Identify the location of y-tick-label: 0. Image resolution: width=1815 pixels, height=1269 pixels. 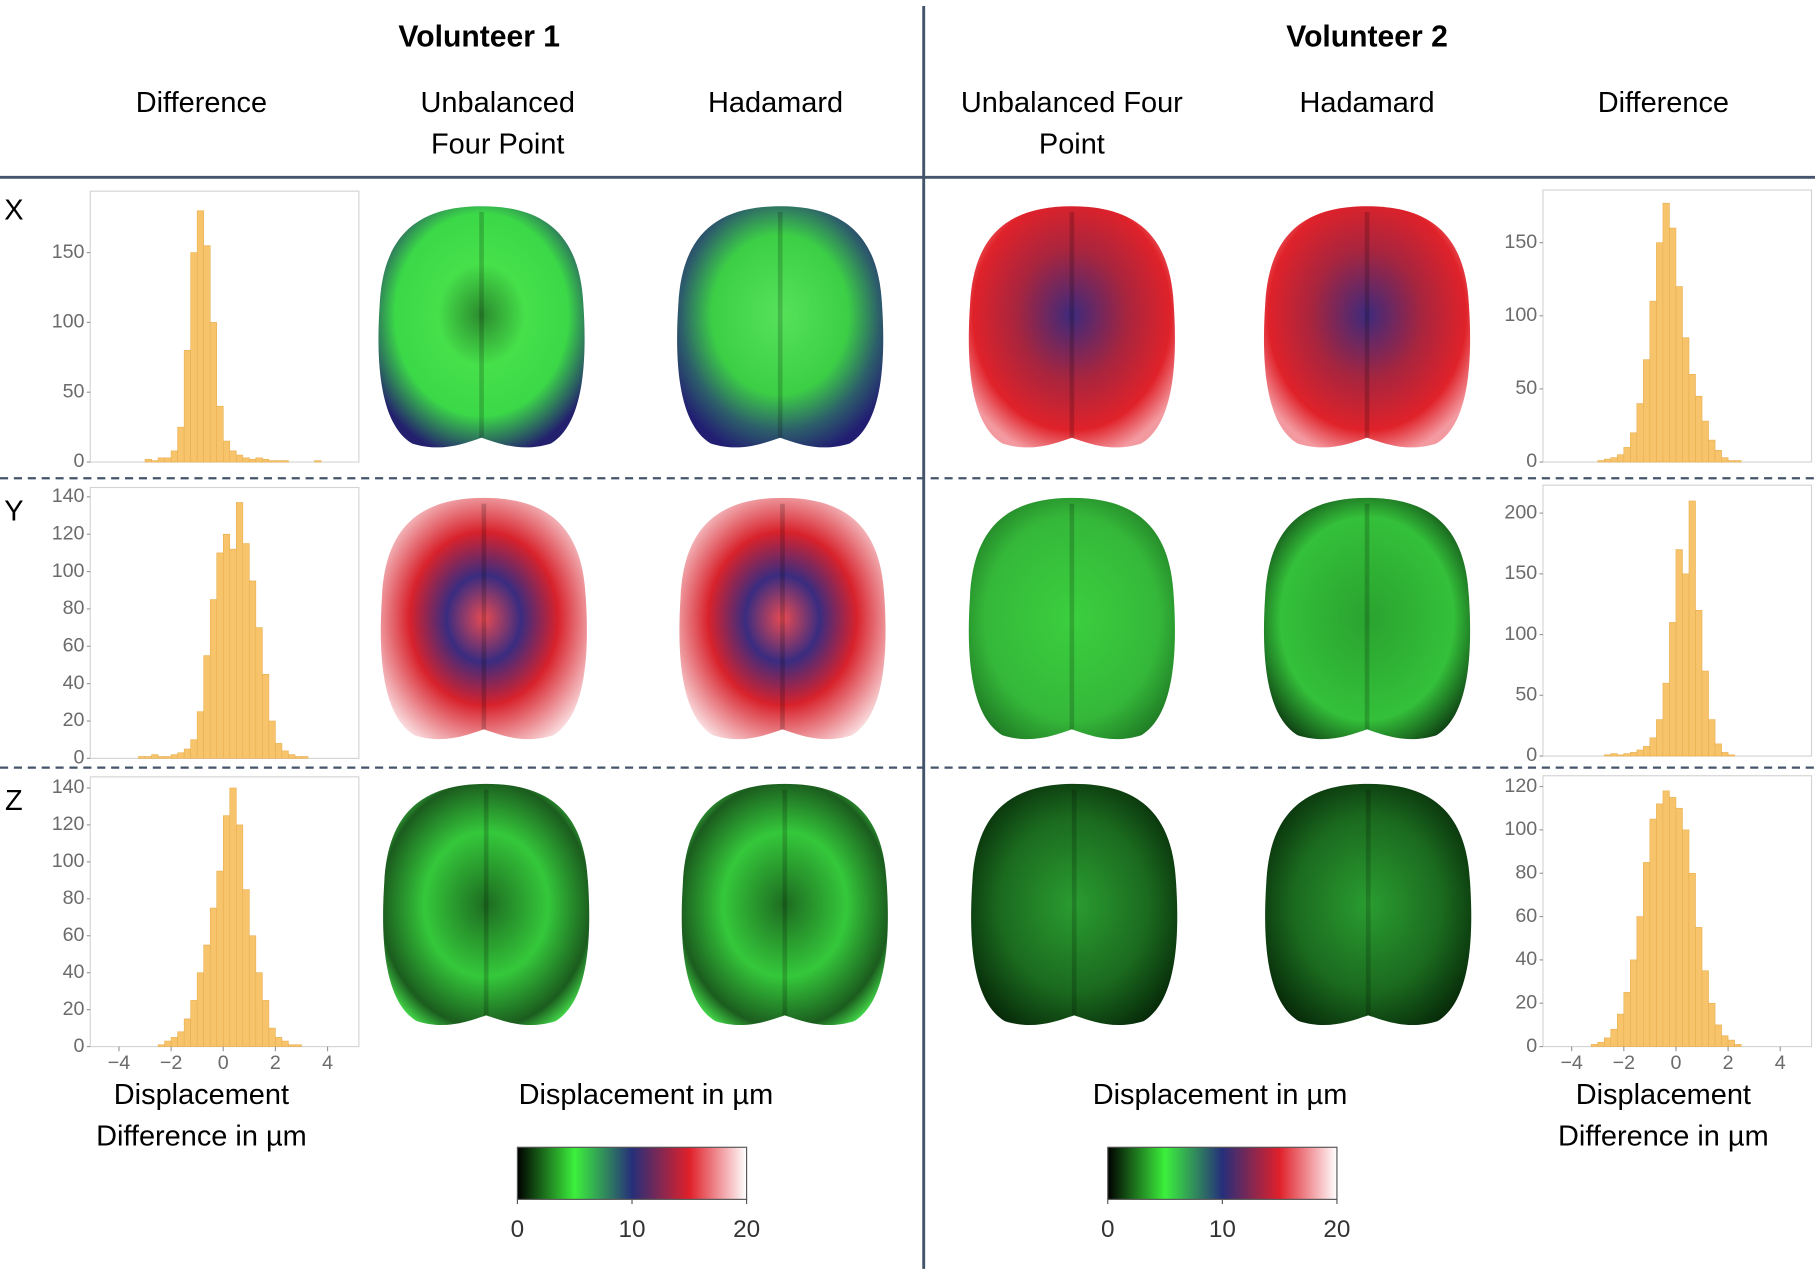
(1531, 1046).